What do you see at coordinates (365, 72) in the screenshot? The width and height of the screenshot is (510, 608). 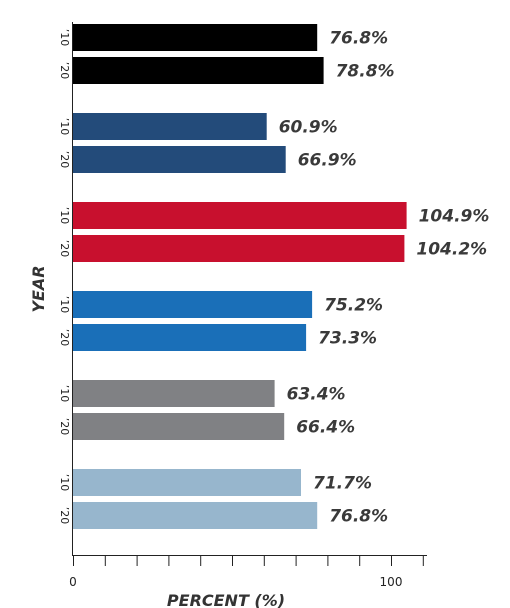 I see `data-label-0-1: 78.8%` at bounding box center [365, 72].